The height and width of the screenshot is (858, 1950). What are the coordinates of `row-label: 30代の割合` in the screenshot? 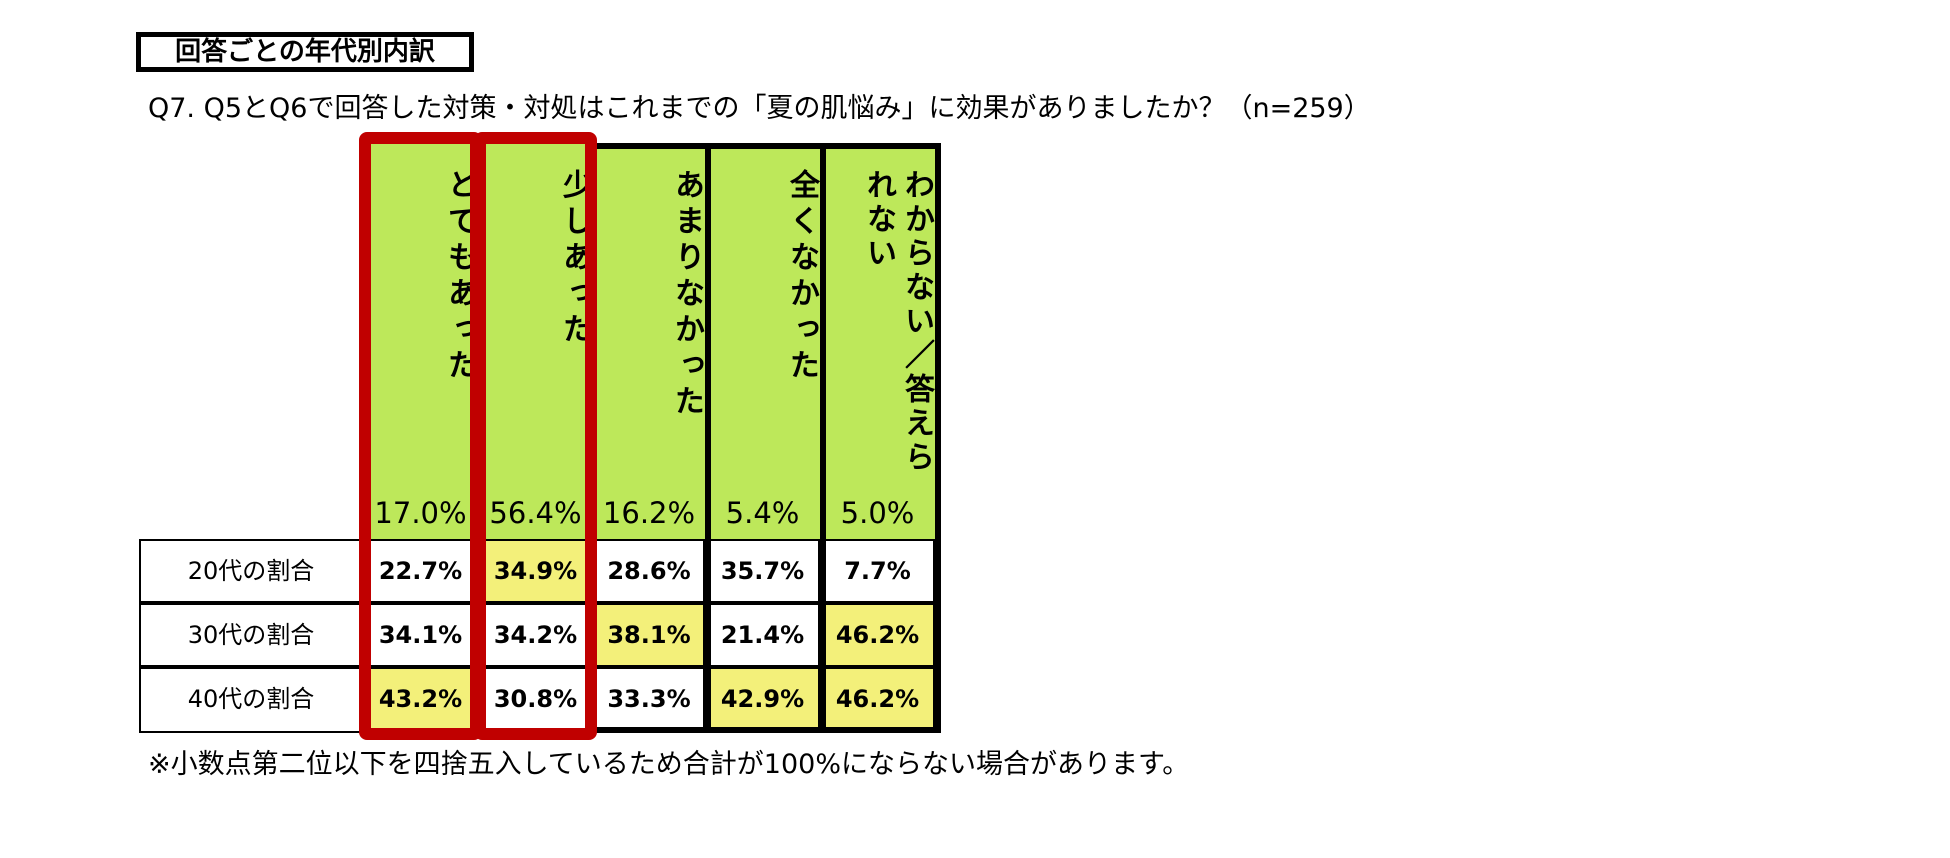 It's located at (251, 635).